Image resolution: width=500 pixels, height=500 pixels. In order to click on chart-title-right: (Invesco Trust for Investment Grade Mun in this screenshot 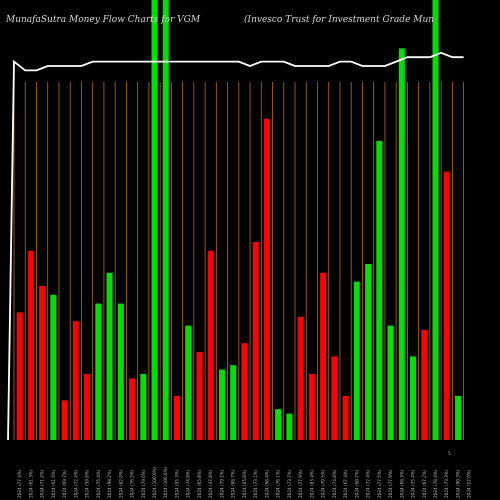, I will do `click(339, 19)`.